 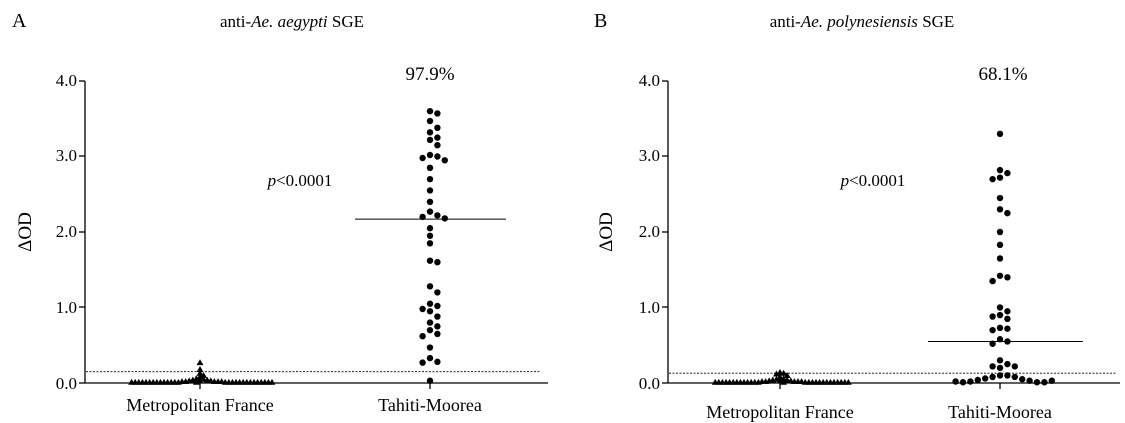 What do you see at coordinates (66, 307) in the screenshot?
I see `panel-a-ytick-1: 1.0` at bounding box center [66, 307].